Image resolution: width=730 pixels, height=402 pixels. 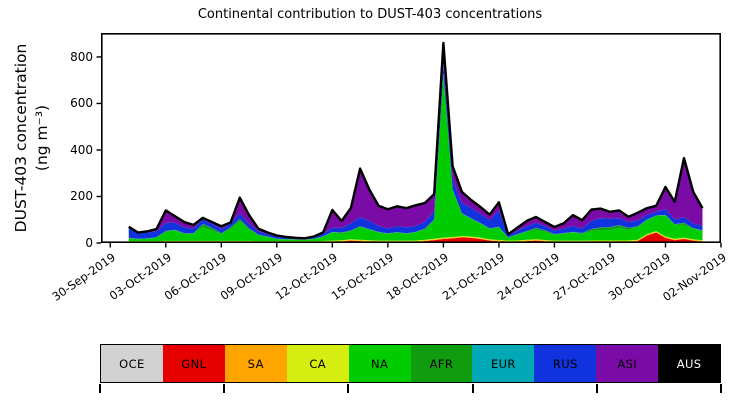 I want to click on legend-label: EUR, so click(x=503, y=363).